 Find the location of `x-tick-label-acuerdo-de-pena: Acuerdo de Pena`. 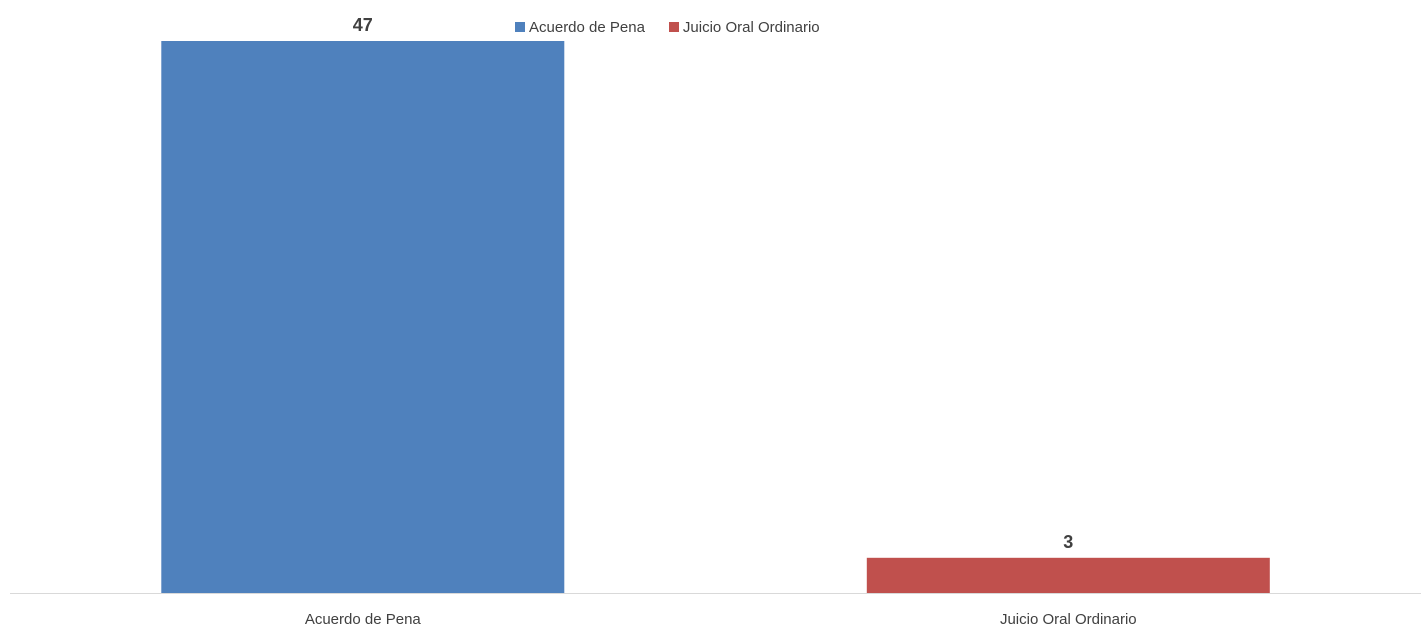

x-tick-label-acuerdo-de-pena: Acuerdo de Pena is located at coordinates (363, 619).